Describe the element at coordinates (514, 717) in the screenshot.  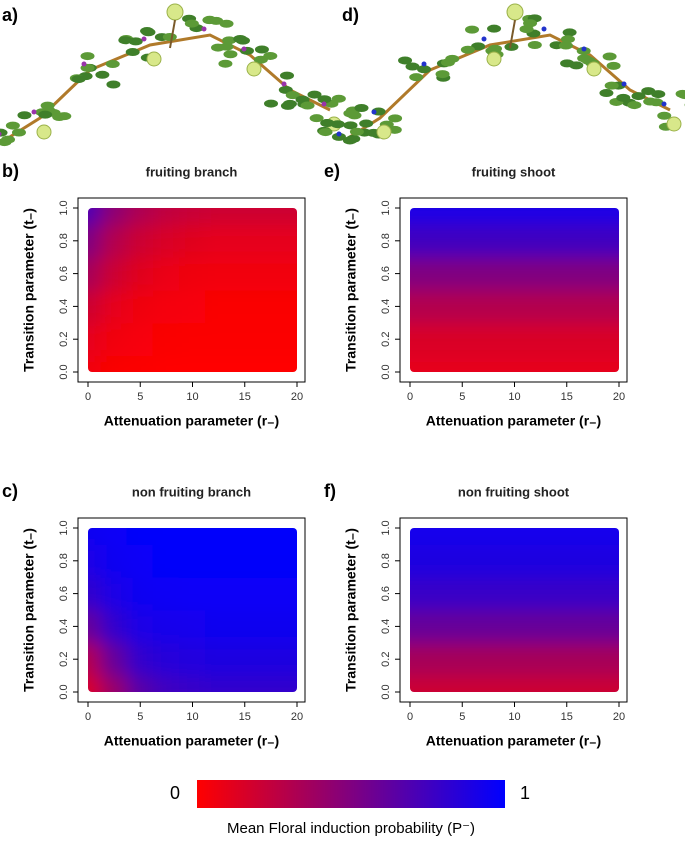
I see `x-tick-label: 10` at that location.